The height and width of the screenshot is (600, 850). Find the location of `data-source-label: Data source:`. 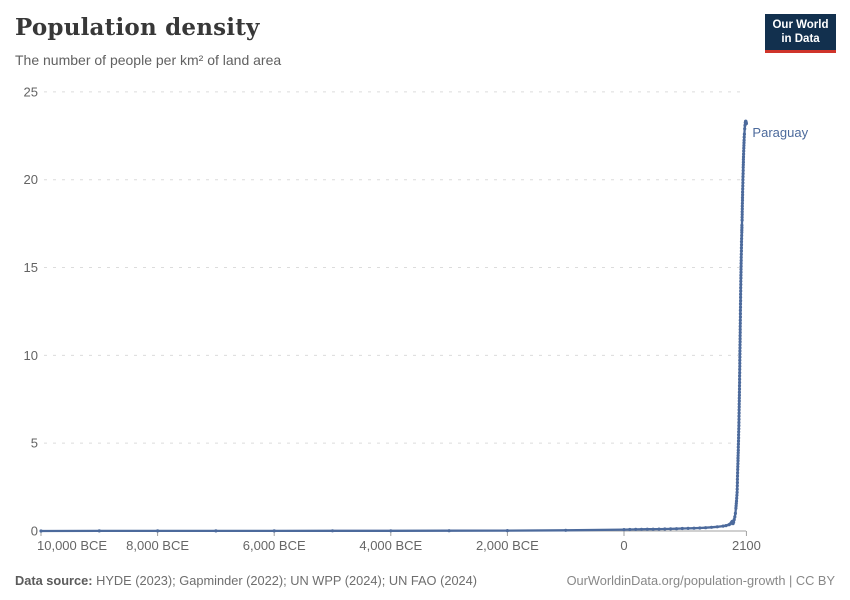

data-source-label: Data source: is located at coordinates (54, 580).